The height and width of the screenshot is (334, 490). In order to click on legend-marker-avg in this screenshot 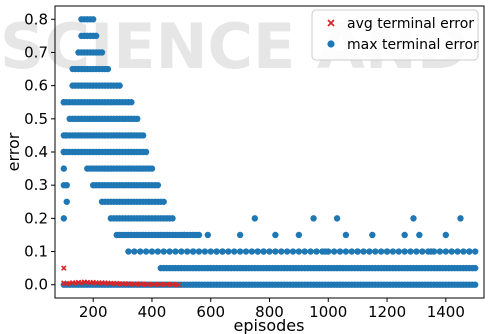, I will do `click(331, 23)`.